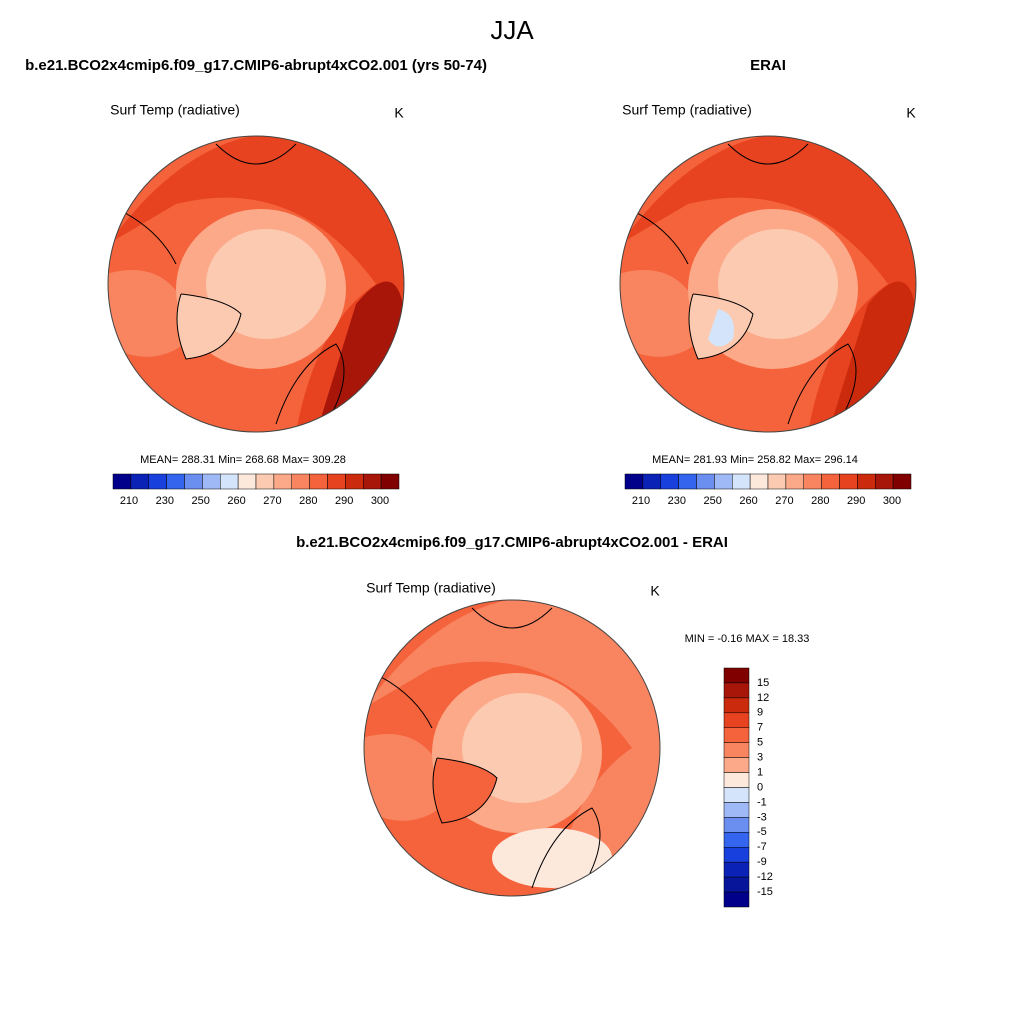  What do you see at coordinates (762, 847) in the screenshot?
I see `colorbar-label: -7` at bounding box center [762, 847].